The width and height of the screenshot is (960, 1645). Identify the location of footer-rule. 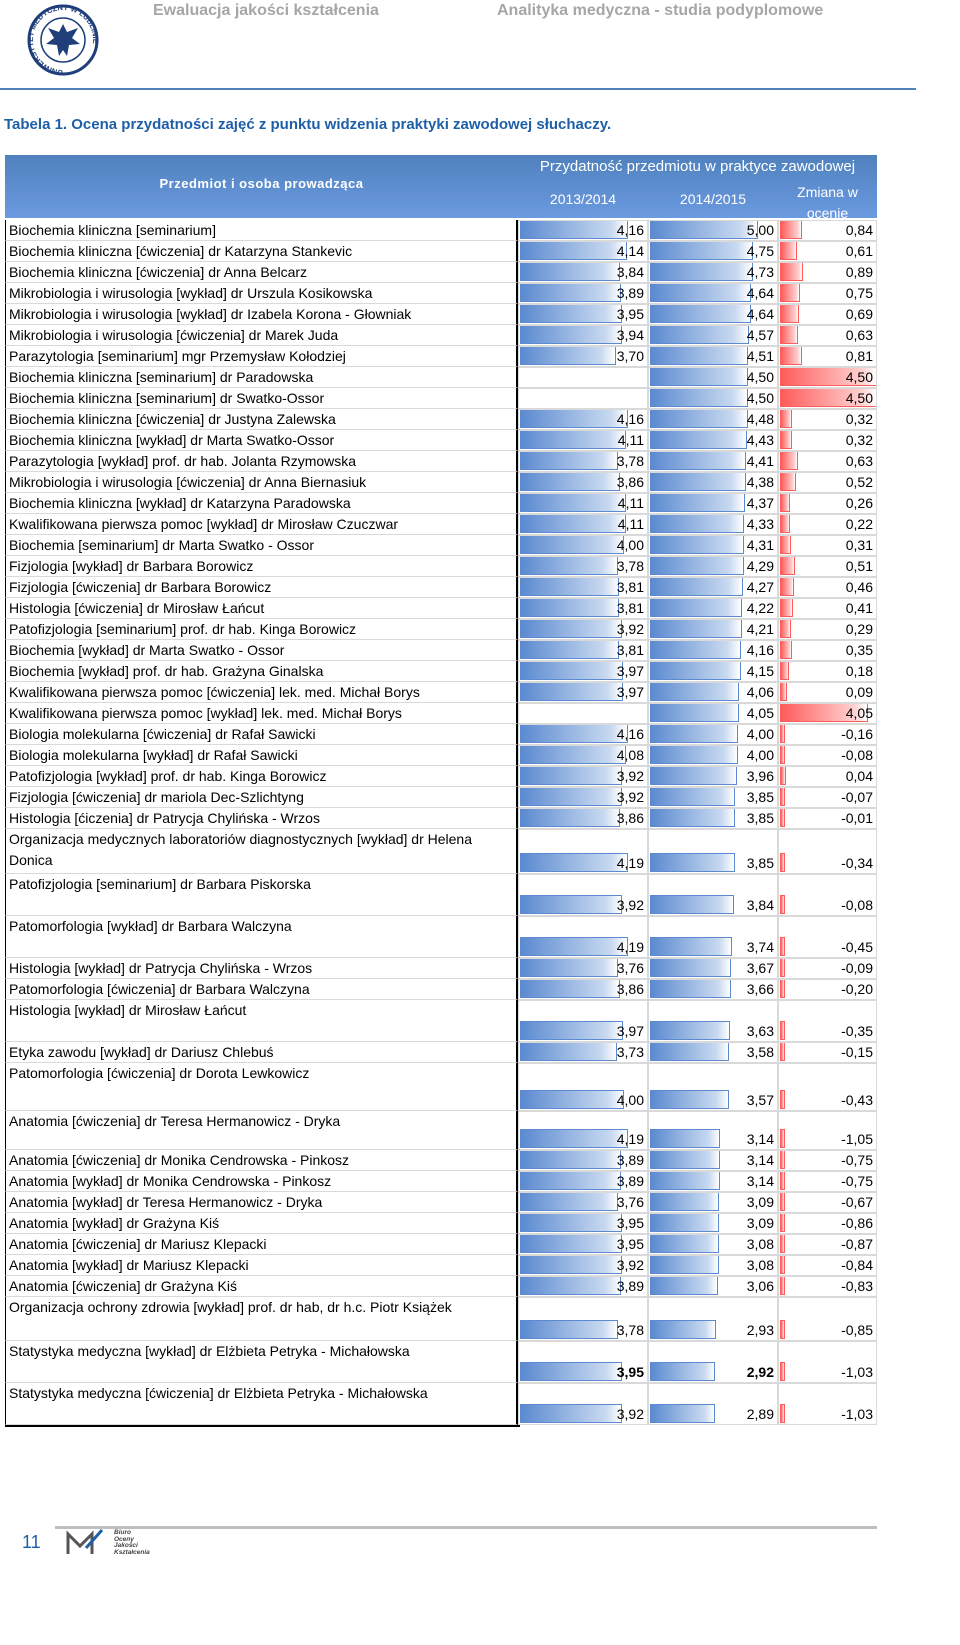
(466, 1527).